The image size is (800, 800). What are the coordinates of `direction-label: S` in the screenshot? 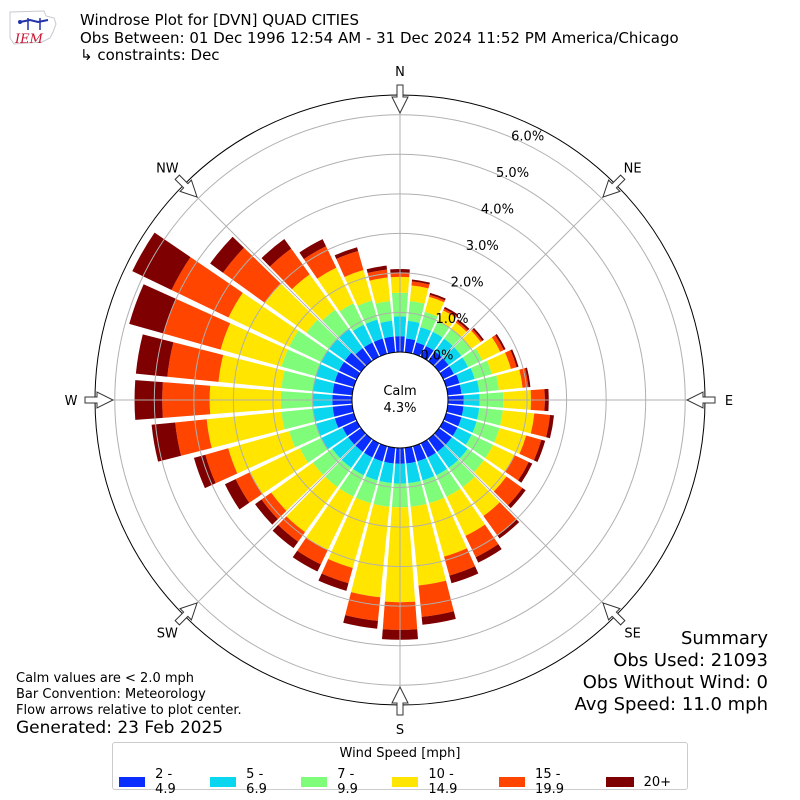 It's located at (400, 730).